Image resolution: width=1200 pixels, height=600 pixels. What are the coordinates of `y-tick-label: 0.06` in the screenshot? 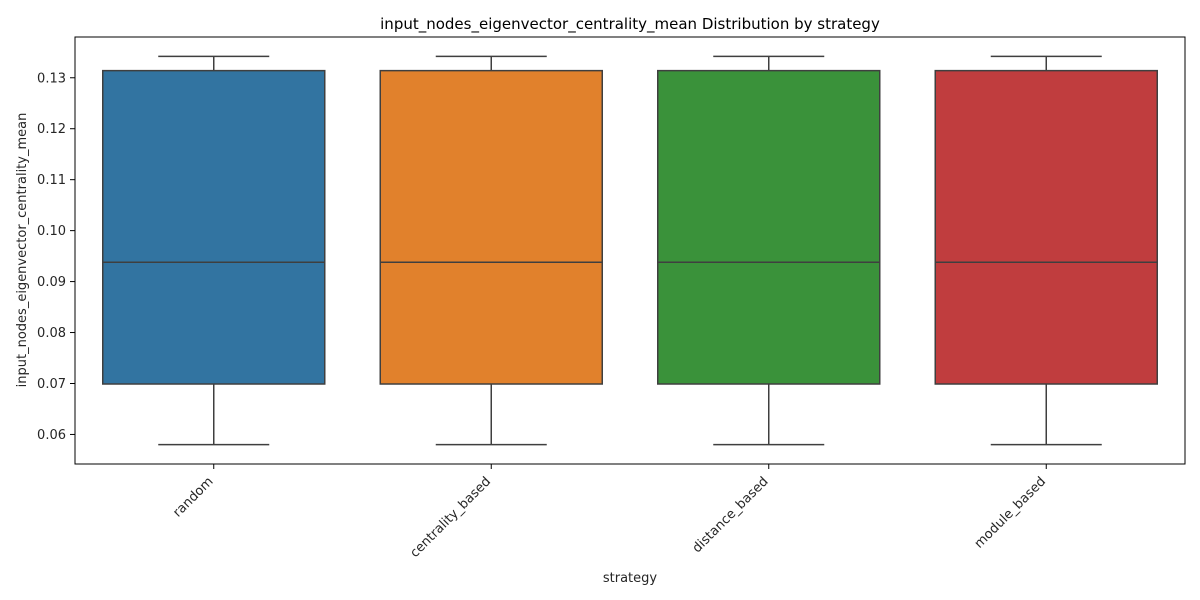 It's located at (51, 435).